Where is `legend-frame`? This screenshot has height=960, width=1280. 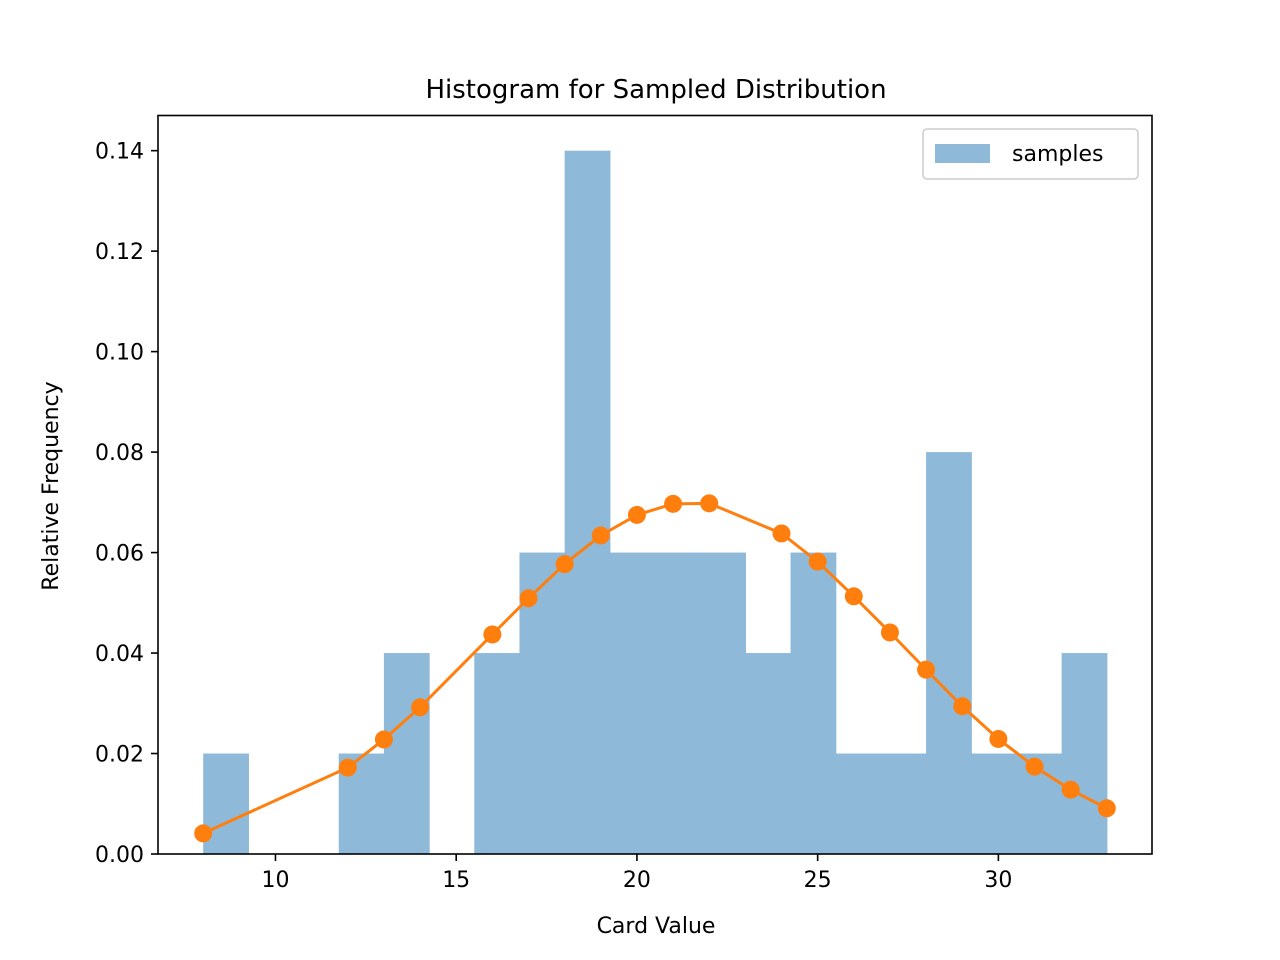 legend-frame is located at coordinates (1030, 154).